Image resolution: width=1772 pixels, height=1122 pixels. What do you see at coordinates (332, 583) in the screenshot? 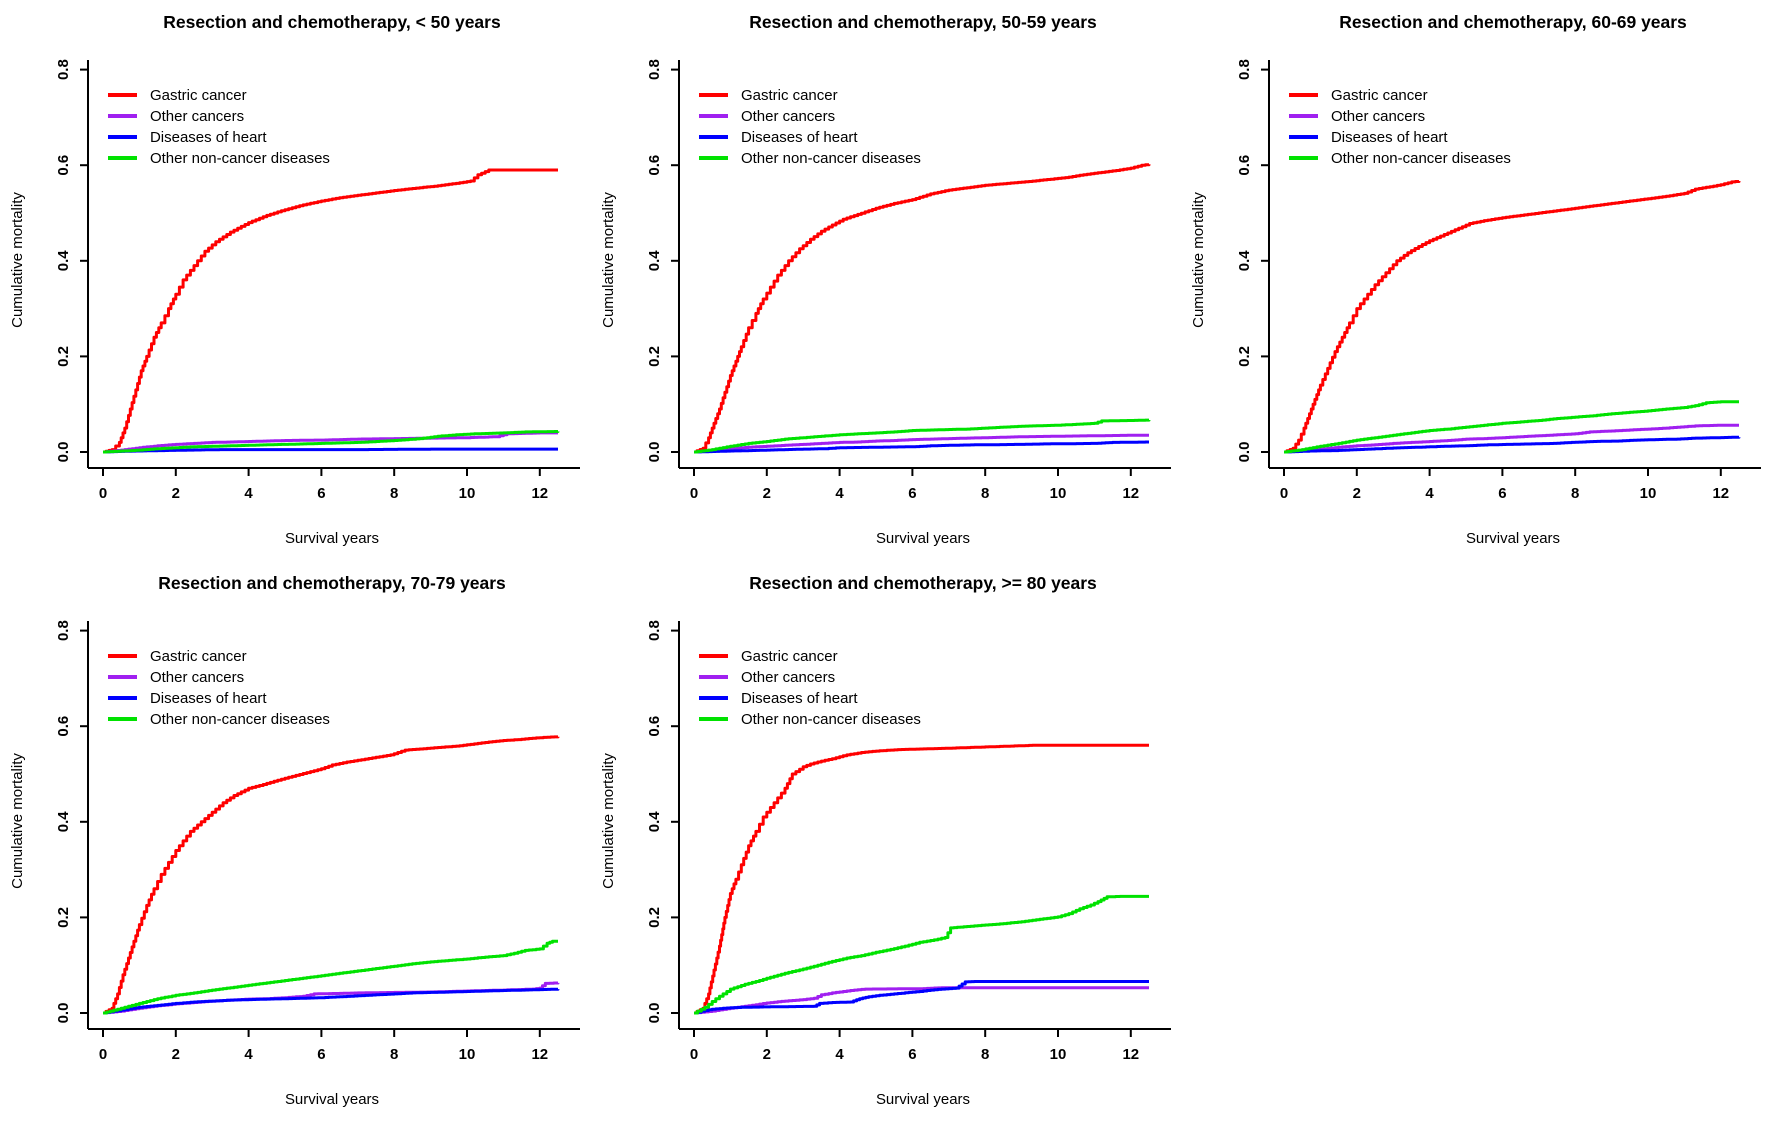
I see `chart-title: Resection and chemotherapy, 70-79 years` at bounding box center [332, 583].